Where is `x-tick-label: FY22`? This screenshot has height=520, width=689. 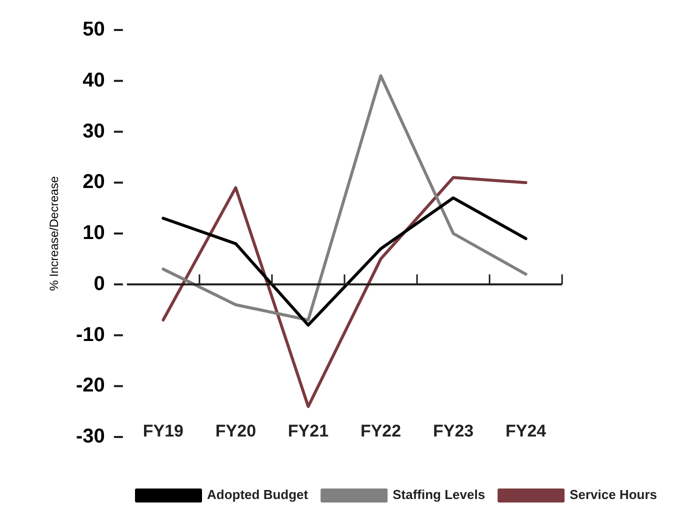 x-tick-label: FY22 is located at coordinates (381, 430).